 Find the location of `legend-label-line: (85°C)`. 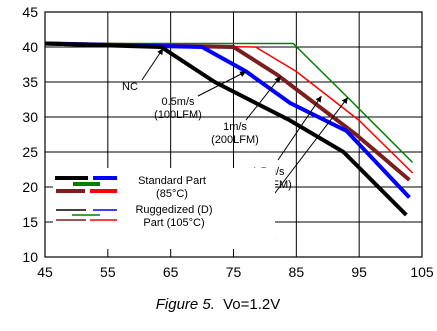

legend-label-line: (85°C) is located at coordinates (172, 194).